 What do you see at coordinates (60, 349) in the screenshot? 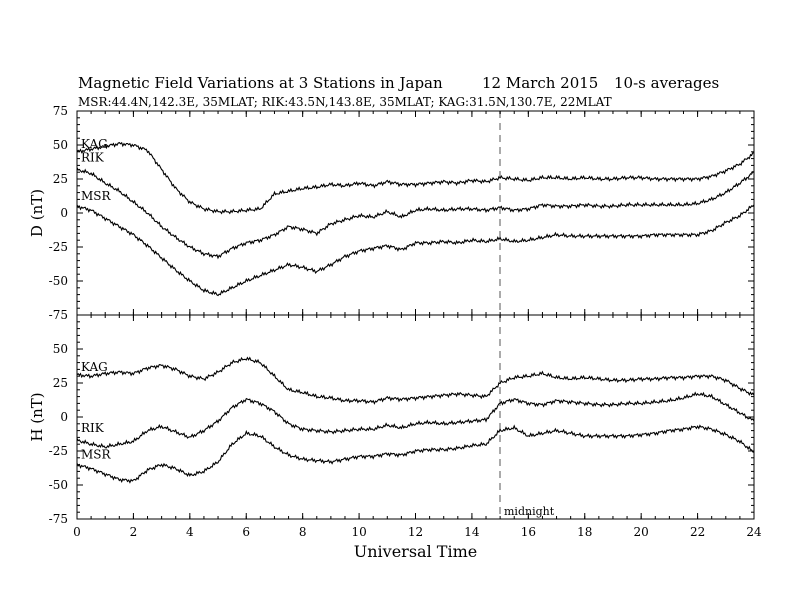
I see `h-ytick-label: 50` at bounding box center [60, 349].